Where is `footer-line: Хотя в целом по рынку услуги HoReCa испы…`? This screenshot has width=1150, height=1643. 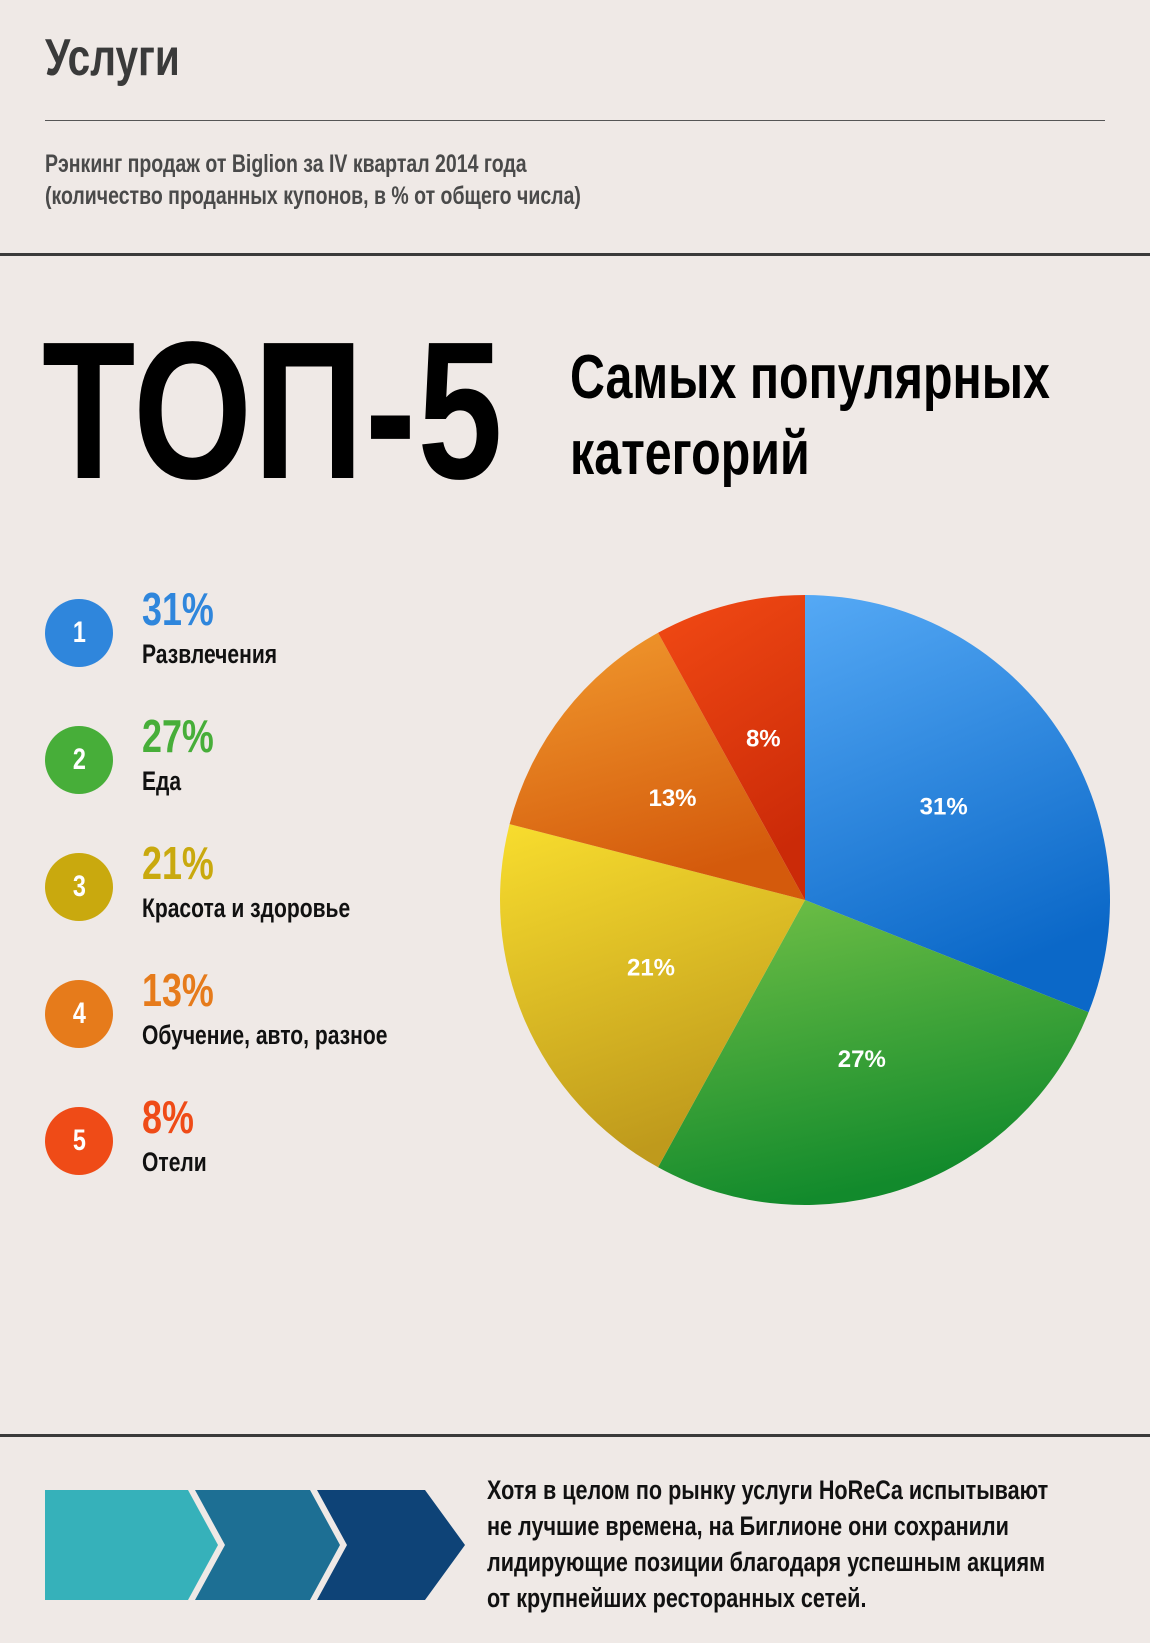 footer-line: Хотя в целом по рынку услуги HoReCa испы… is located at coordinates (768, 1490).